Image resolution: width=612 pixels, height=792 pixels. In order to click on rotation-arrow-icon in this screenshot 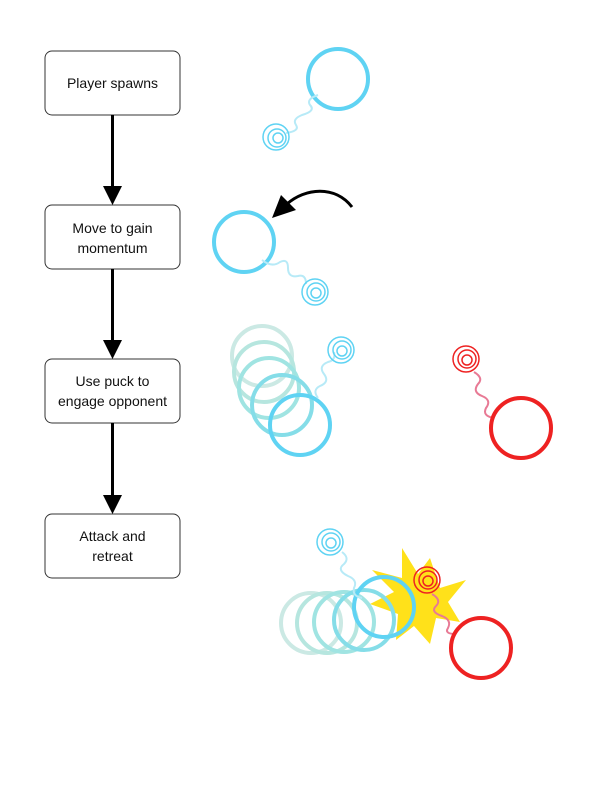, I will do `click(320, 198)`.